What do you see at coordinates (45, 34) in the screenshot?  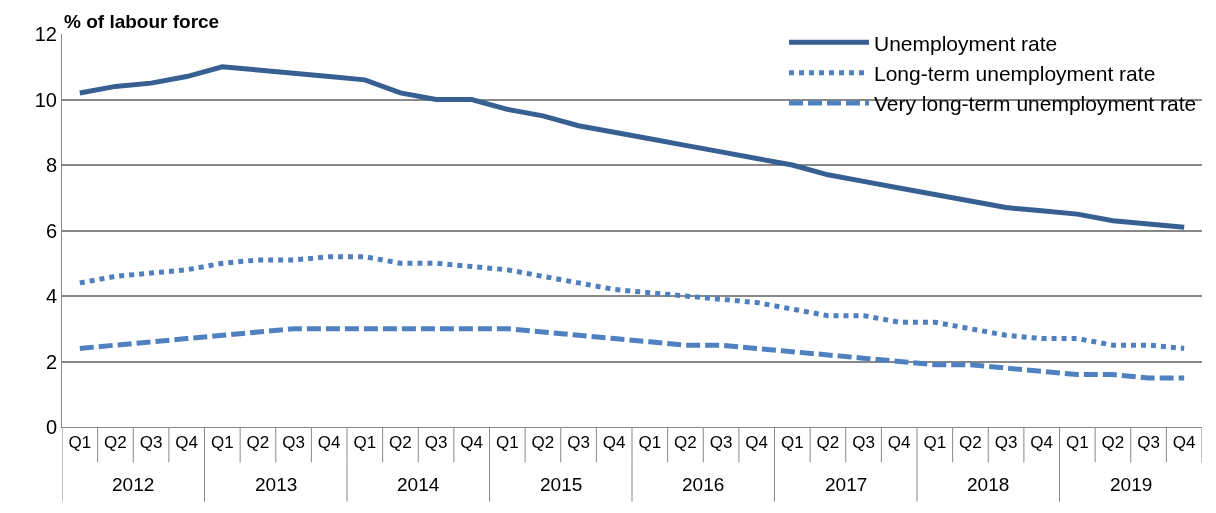 I see `y-tick-label: 12` at bounding box center [45, 34].